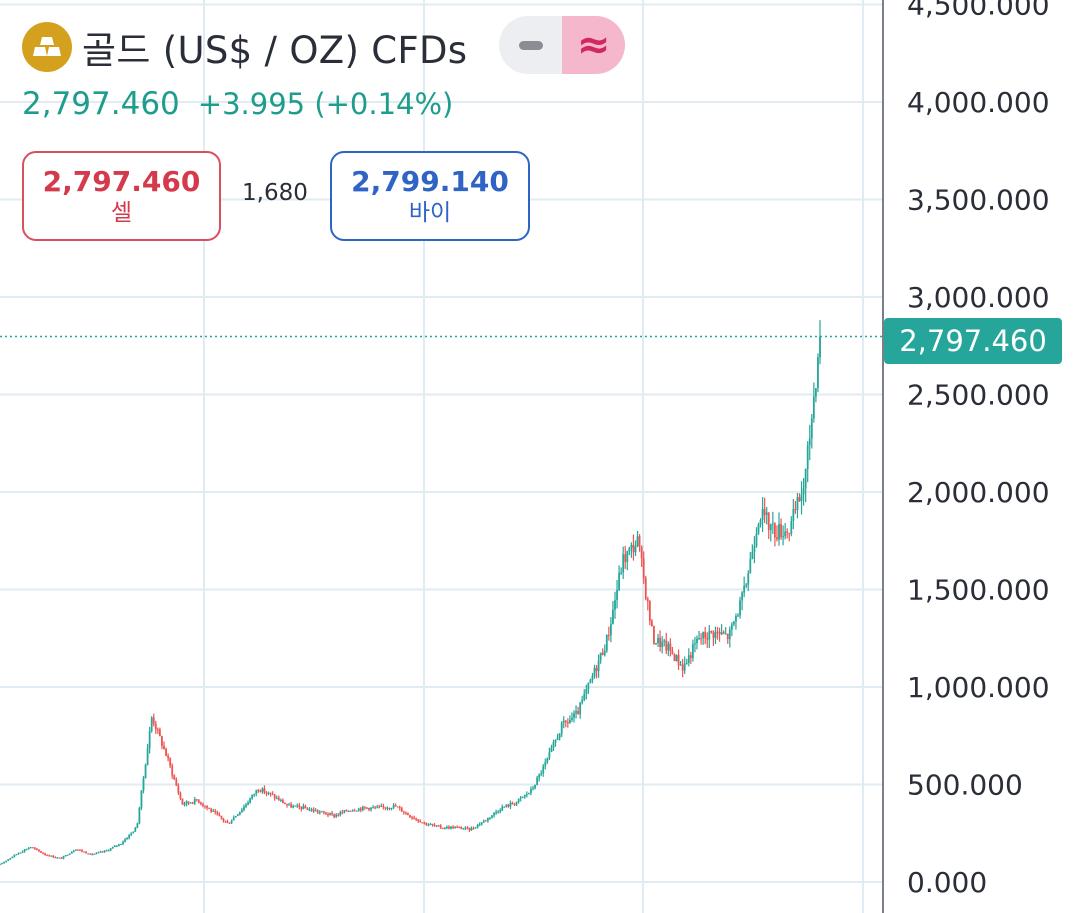 The height and width of the screenshot is (913, 1080). Describe the element at coordinates (244, 47) in the screenshot. I see `symbol-row: 골드 (US$ / OZ) CFDs` at that location.